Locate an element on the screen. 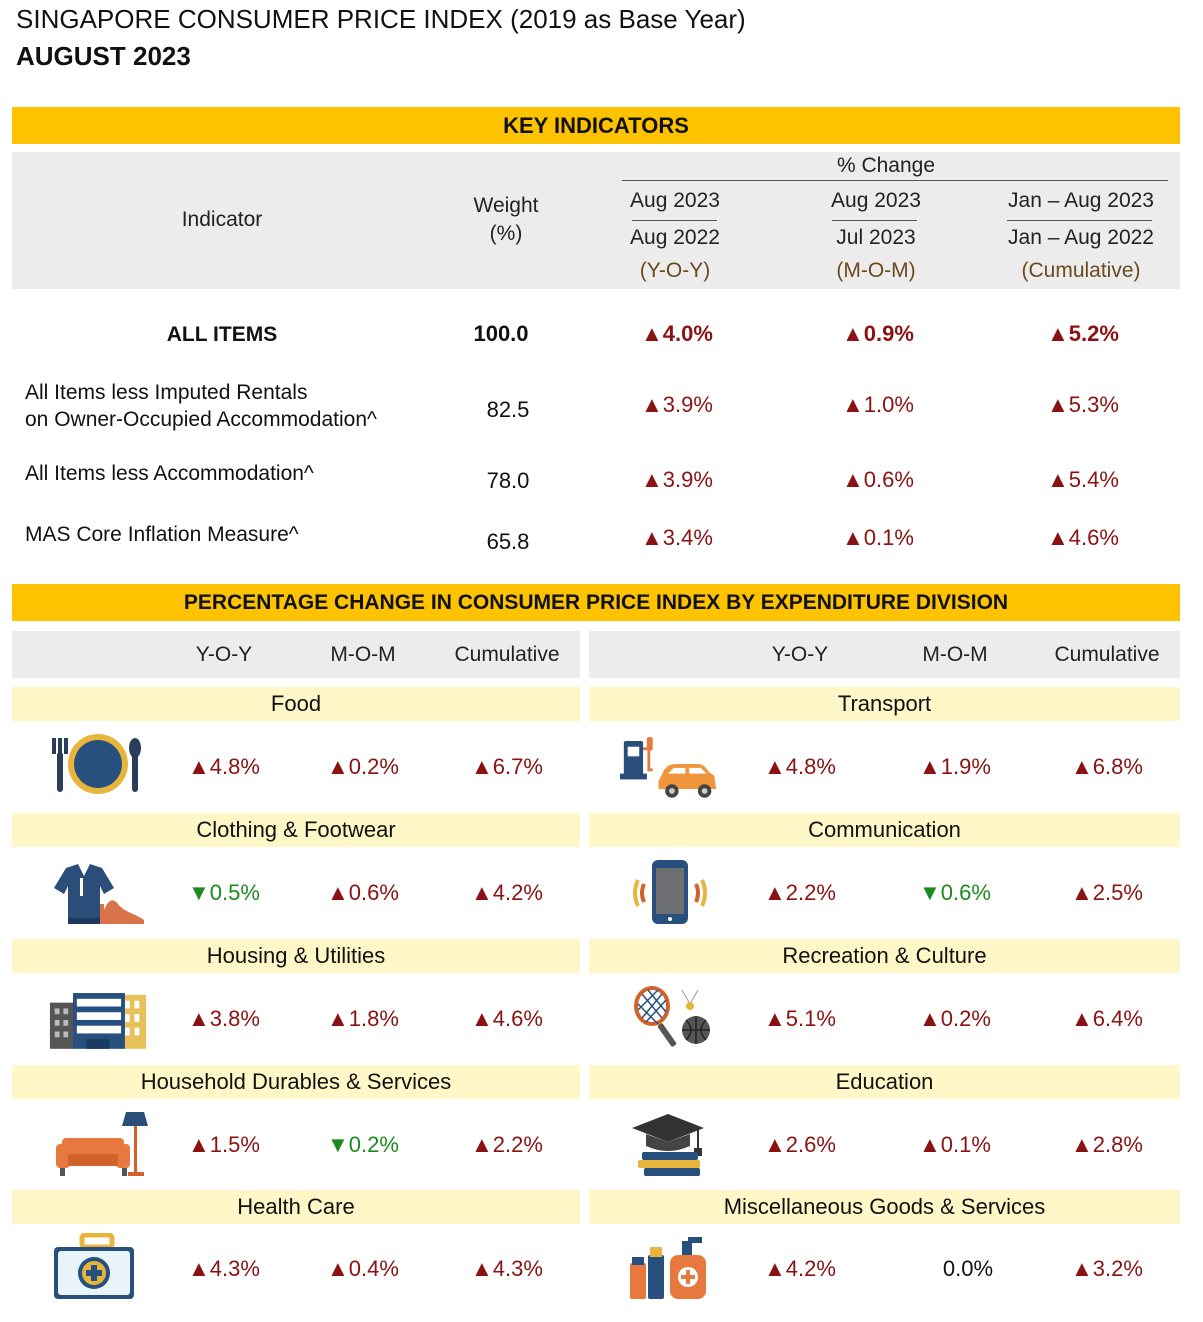 This screenshot has width=1203, height=1322. row-label: All Items less Accommodation^ is located at coordinates (169, 473).